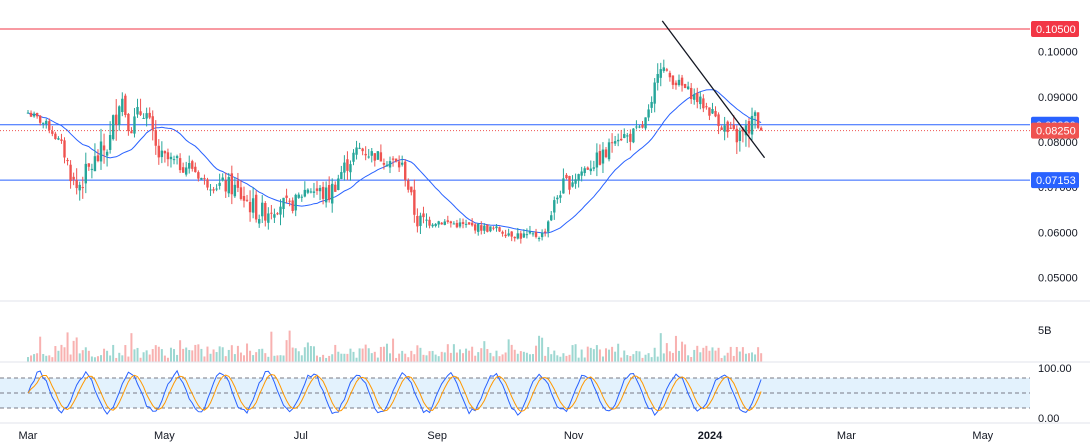 The height and width of the screenshot is (447, 1090). I want to click on time-tick-label: Nov, so click(574, 436).